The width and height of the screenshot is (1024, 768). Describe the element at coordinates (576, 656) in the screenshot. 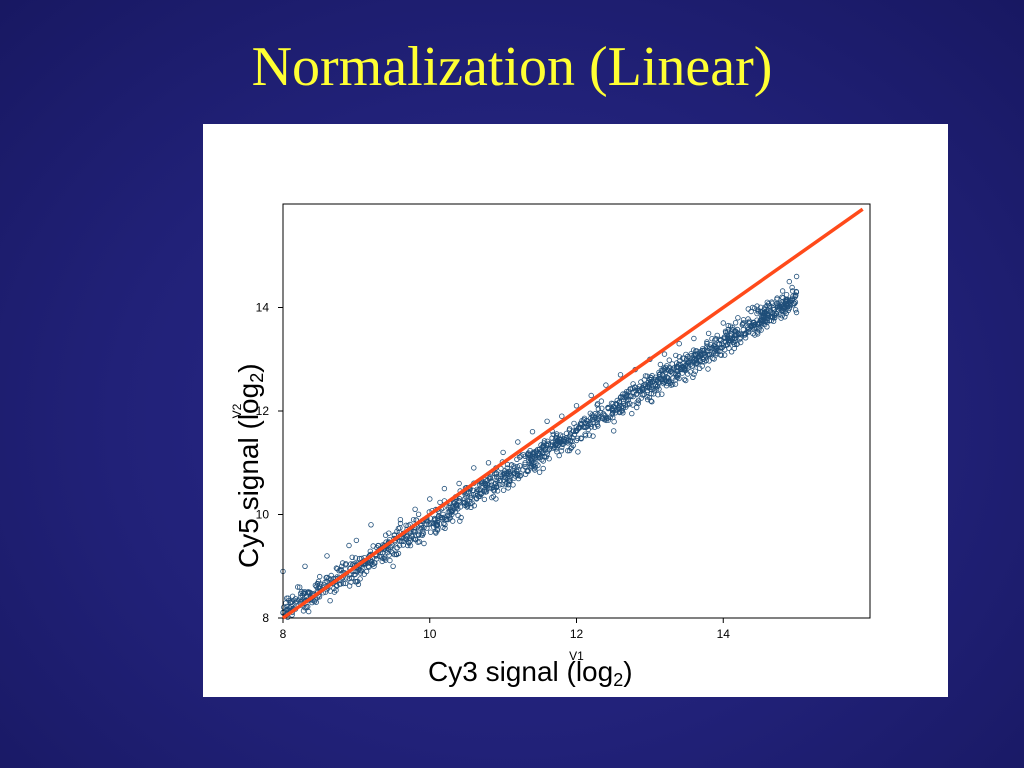

I see `x-axis-label: V1` at that location.